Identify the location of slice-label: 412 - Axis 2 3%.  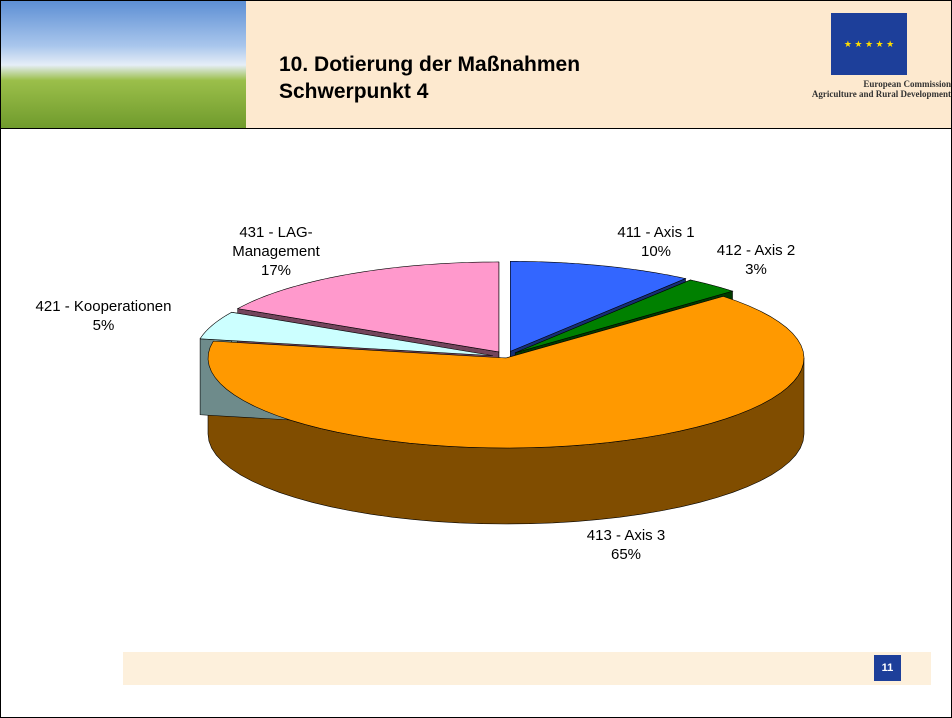
(756, 260).